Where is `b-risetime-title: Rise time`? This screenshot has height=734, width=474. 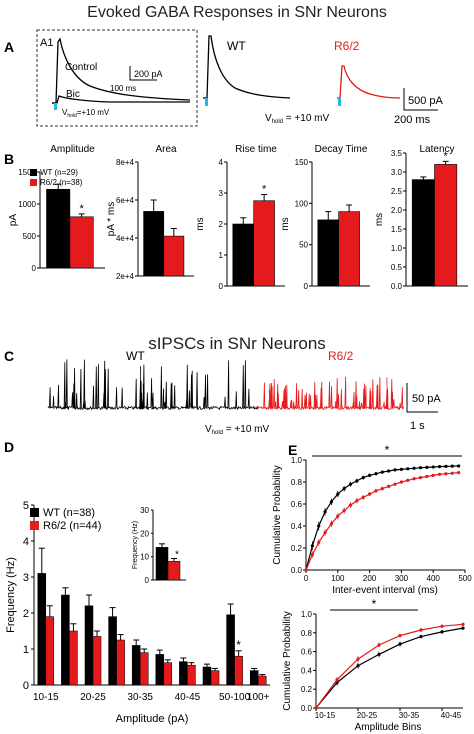 b-risetime-title: Rise time is located at coordinates (256, 149).